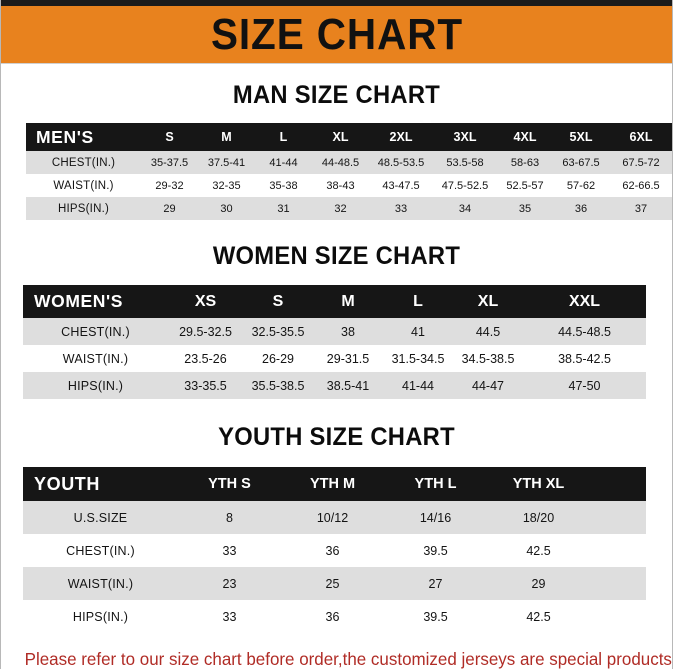 The width and height of the screenshot is (673, 669). I want to click on women-row-label-waist: WAIST(IN.), so click(95, 358).